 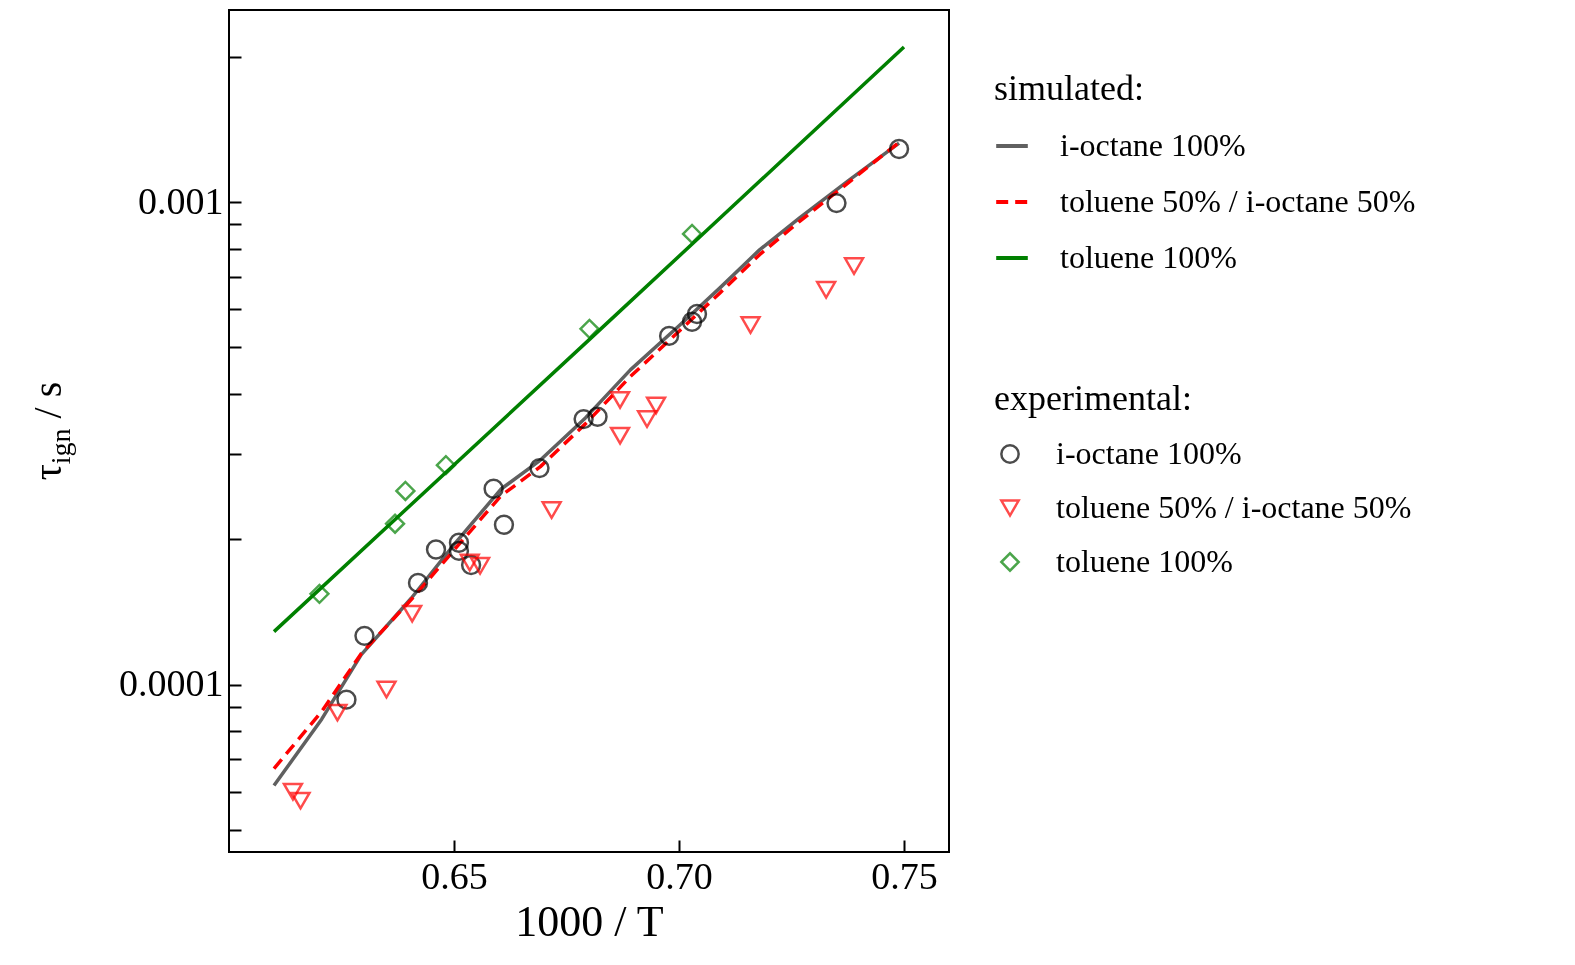 I want to click on y-tick-label: 0.001, so click(x=181, y=200).